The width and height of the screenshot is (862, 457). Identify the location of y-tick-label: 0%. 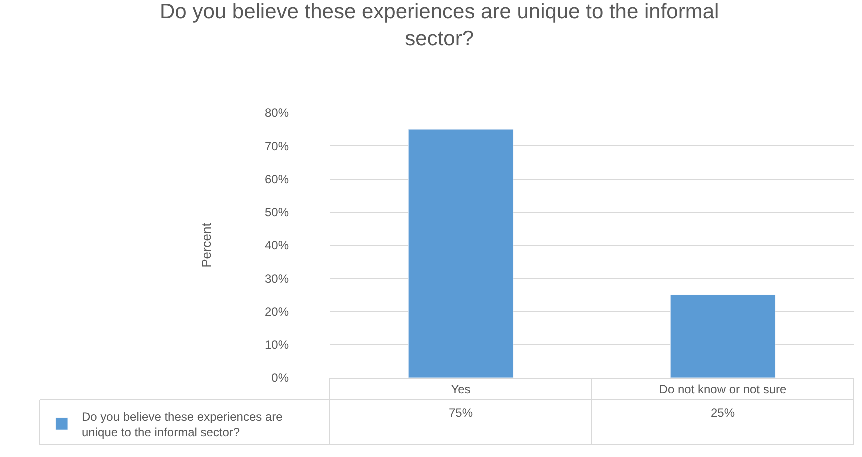
(281, 378).